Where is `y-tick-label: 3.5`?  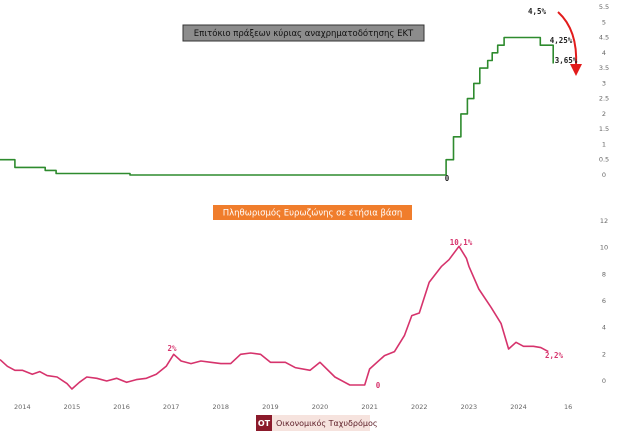 y-tick-label: 3.5 is located at coordinates (604, 68).